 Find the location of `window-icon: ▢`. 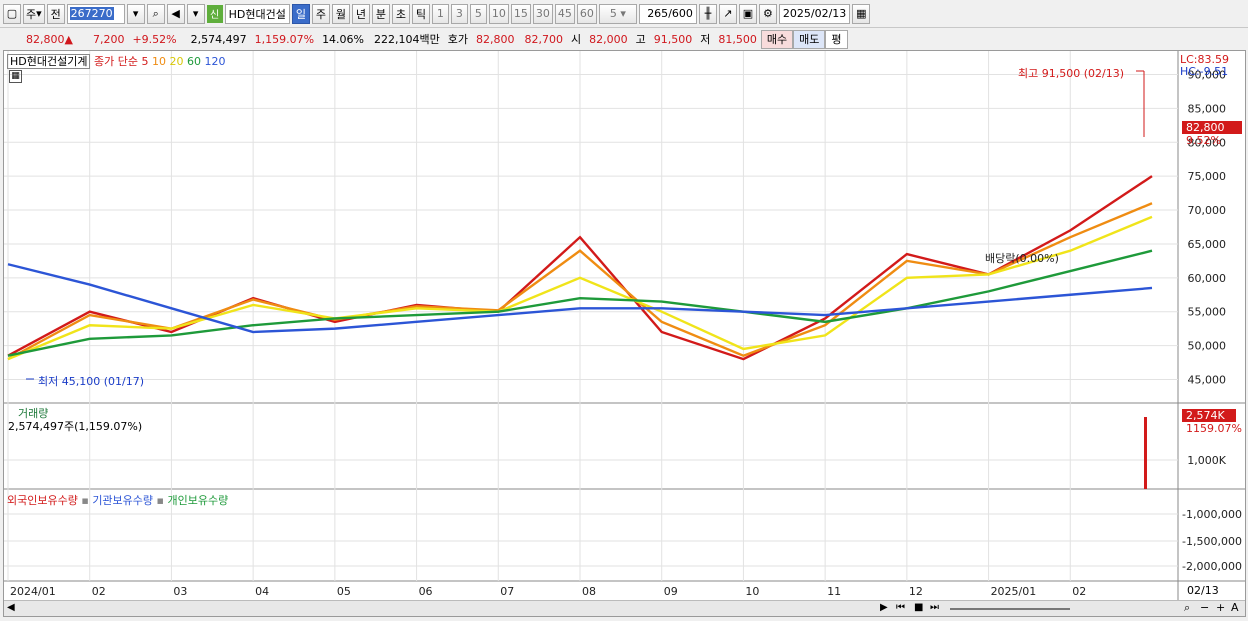

window-icon: ▢ is located at coordinates (12, 13).